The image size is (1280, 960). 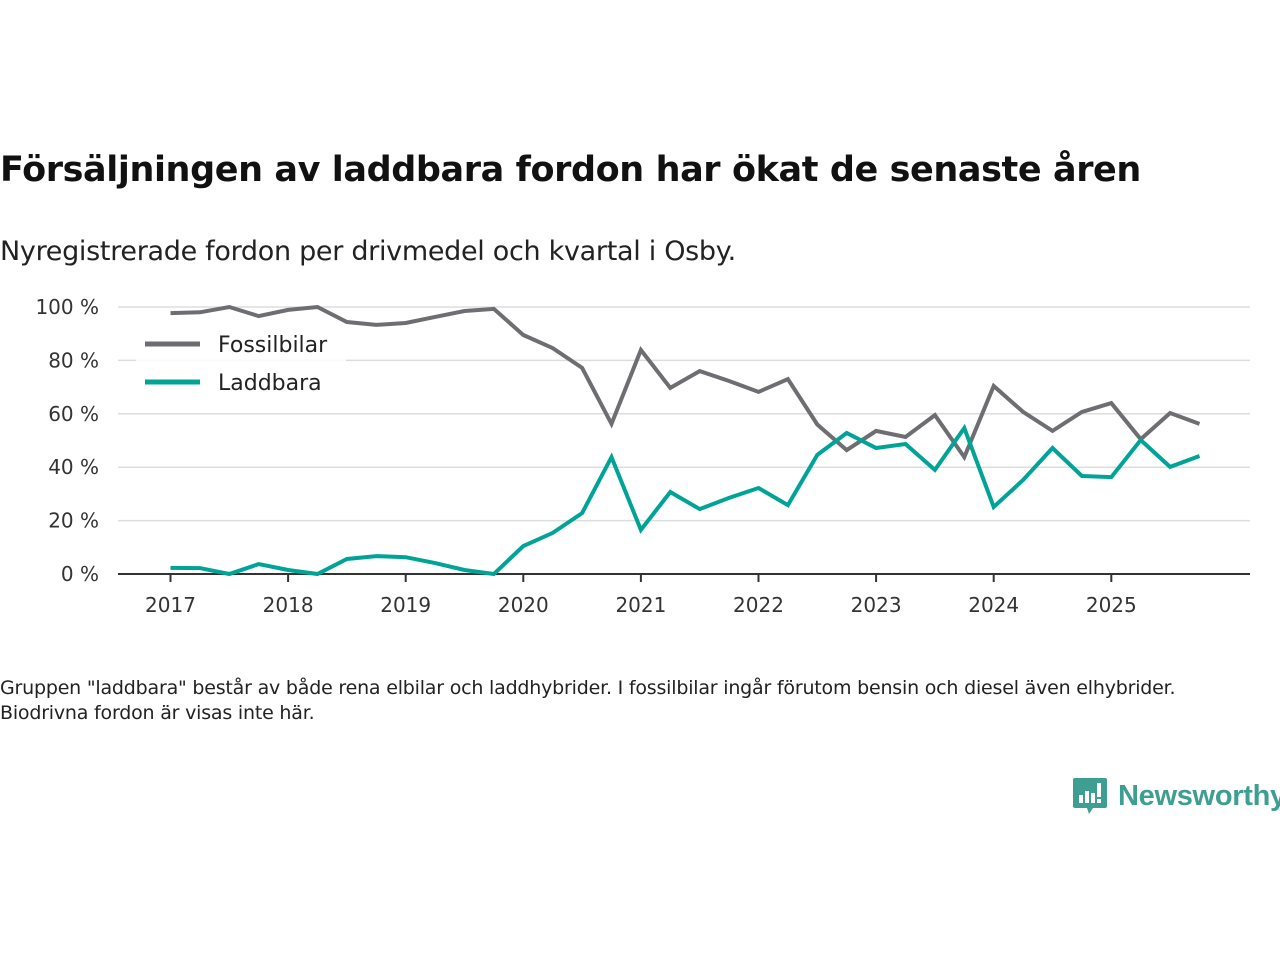 What do you see at coordinates (73, 360) in the screenshot?
I see `y-tick-label: 80 %` at bounding box center [73, 360].